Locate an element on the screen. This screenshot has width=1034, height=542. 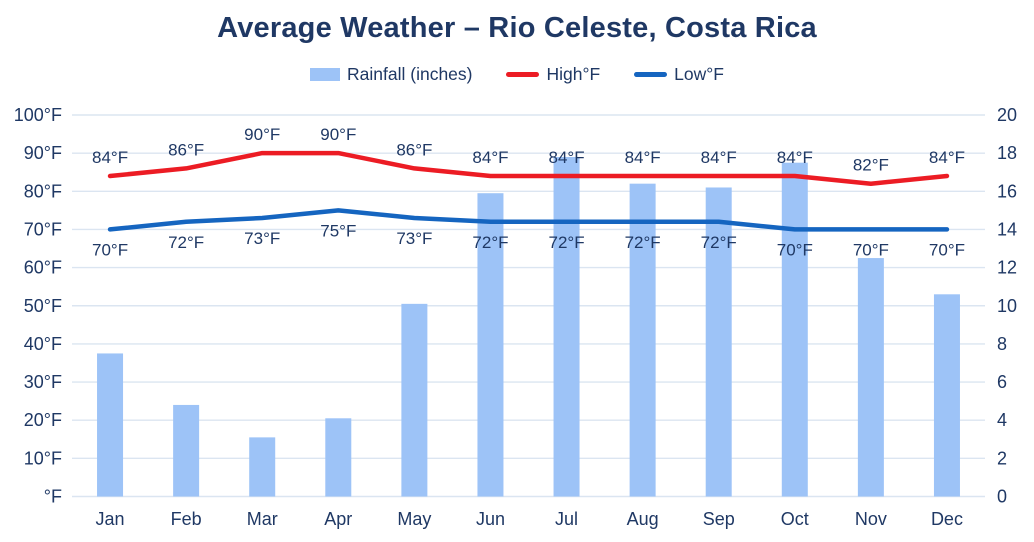
low-temp-label-may: 73°F is located at coordinates (414, 238).